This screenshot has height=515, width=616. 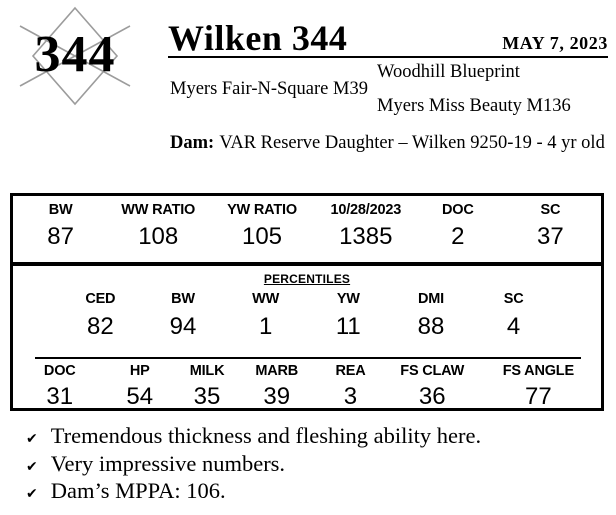 What do you see at coordinates (60, 236) in the screenshot?
I see `performance-value: 87` at bounding box center [60, 236].